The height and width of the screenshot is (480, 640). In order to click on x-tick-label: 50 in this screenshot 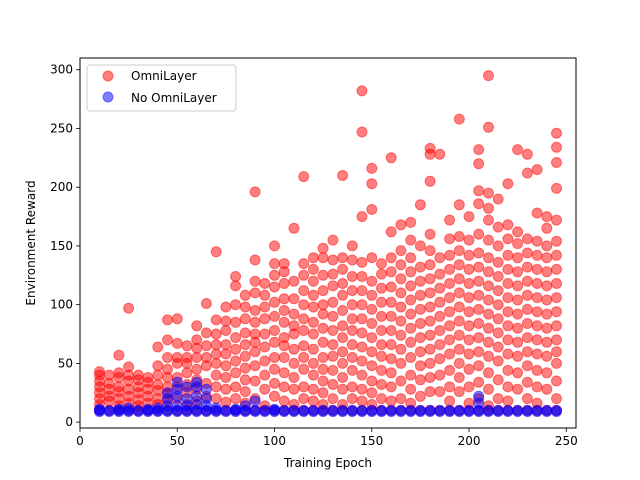, I will do `click(177, 441)`.